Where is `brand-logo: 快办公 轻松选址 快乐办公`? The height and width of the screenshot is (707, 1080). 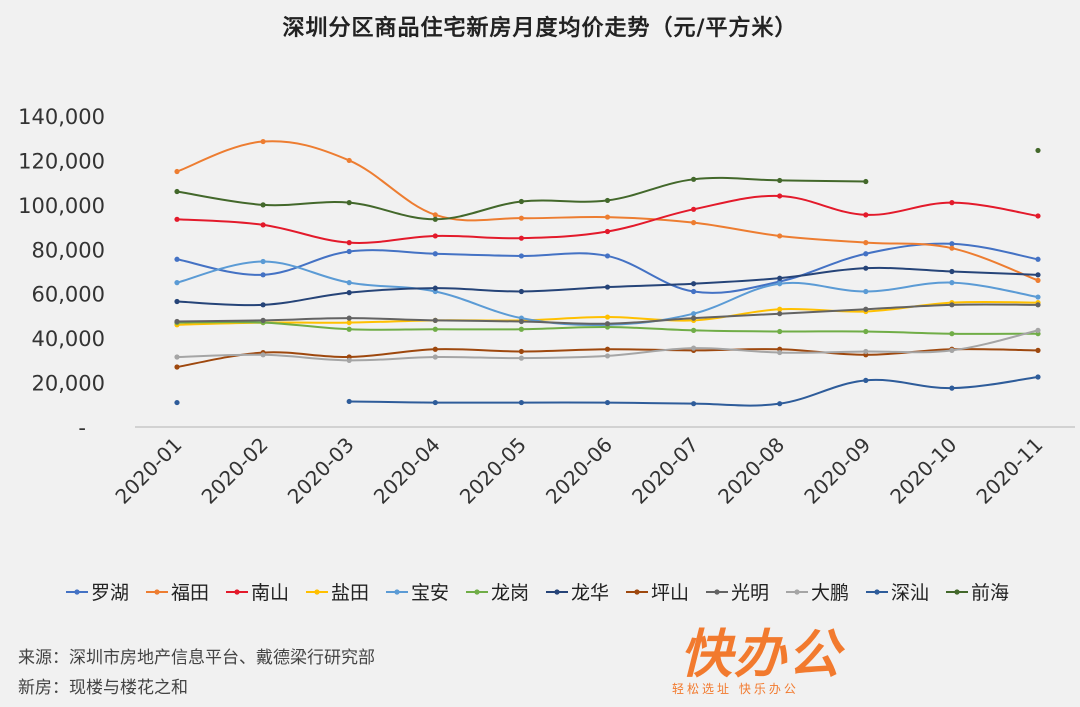
brand-logo: 快办公 轻松选址 快乐办公 is located at coordinates (767, 656).